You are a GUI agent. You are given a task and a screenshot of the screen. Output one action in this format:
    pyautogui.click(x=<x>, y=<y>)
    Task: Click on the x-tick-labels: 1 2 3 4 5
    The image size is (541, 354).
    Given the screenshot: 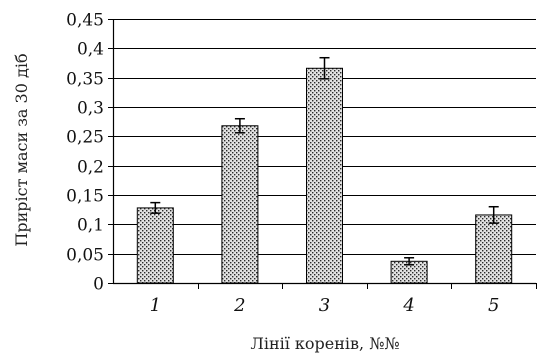 What is the action you would take?
    pyautogui.click(x=325, y=305)
    